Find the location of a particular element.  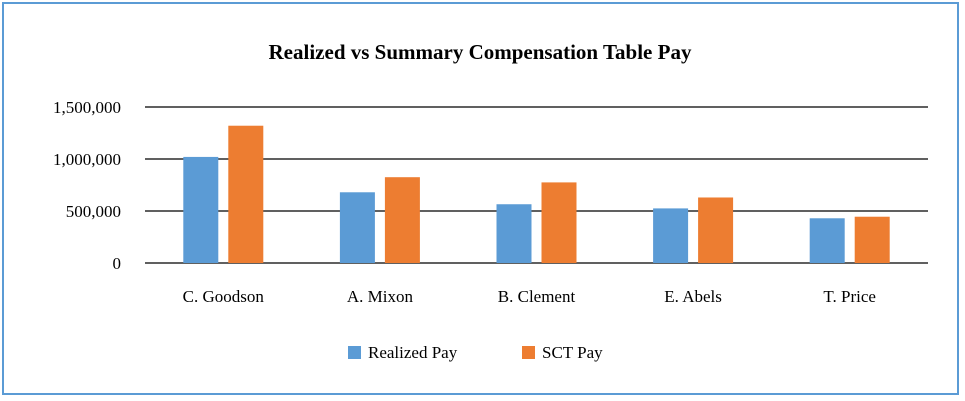

legend-label: Realized Pay is located at coordinates (413, 352).